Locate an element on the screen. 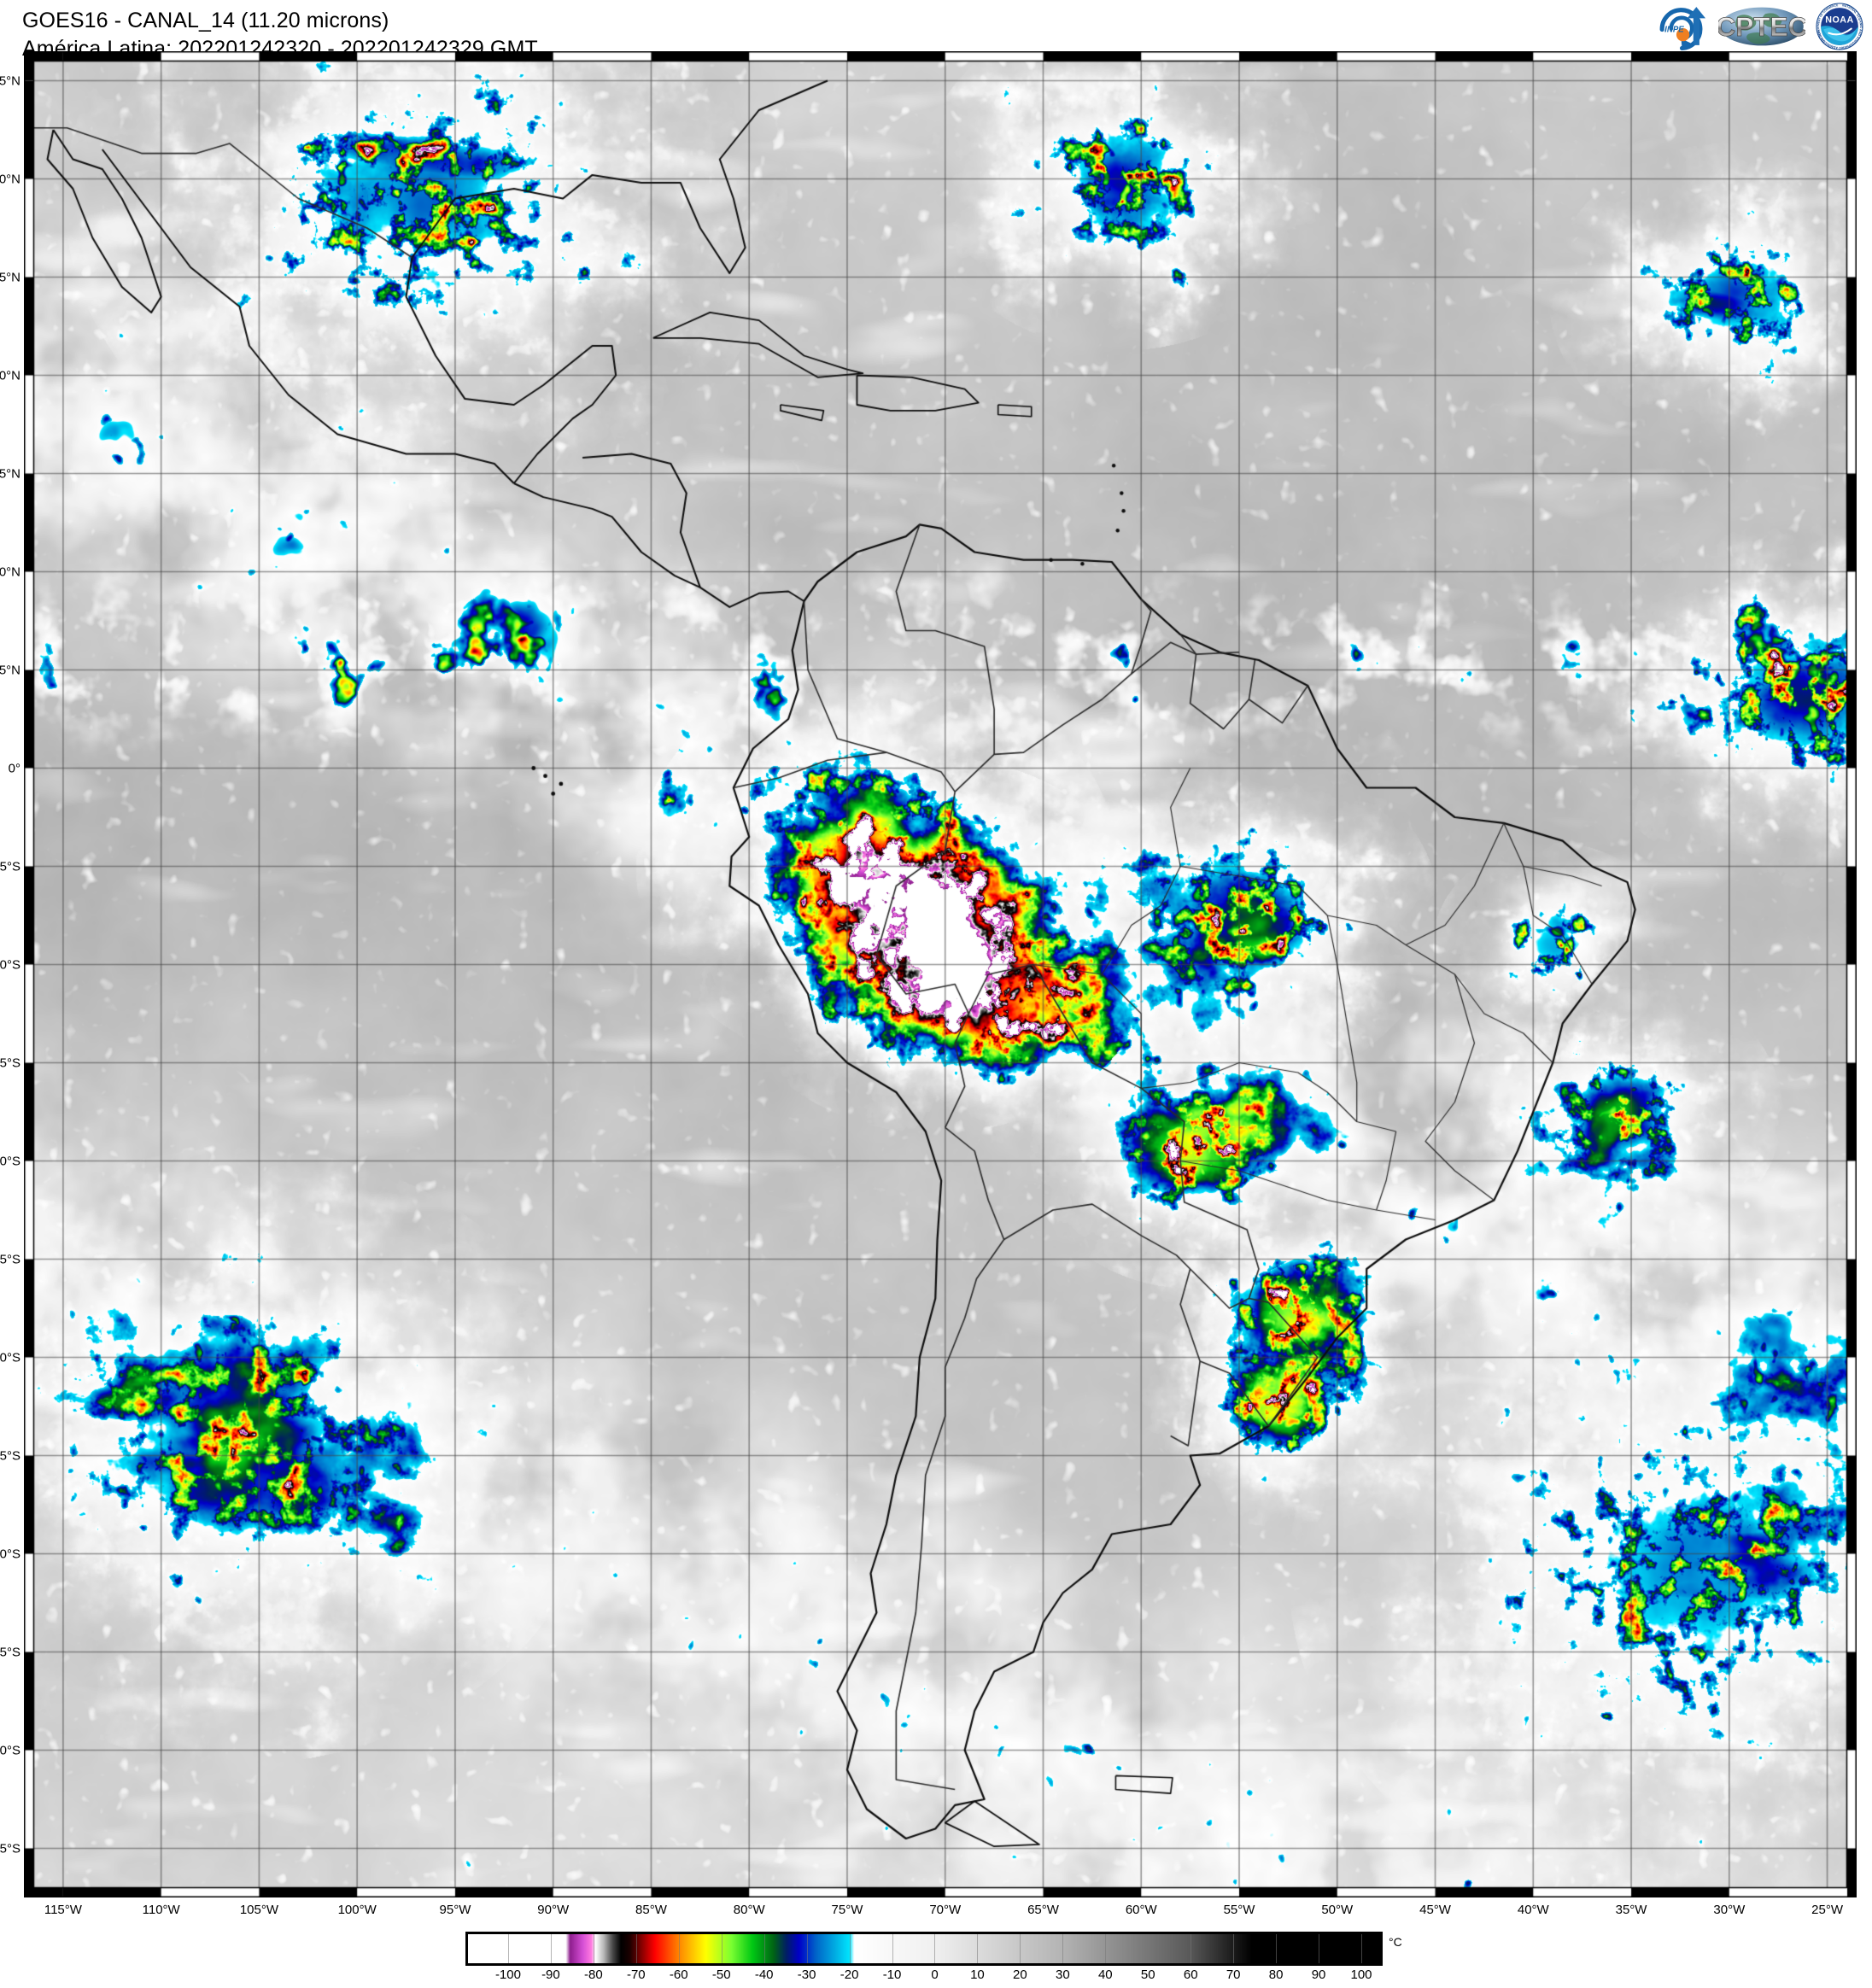 The width and height of the screenshot is (1872, 1988). colorbar-tick: -50 is located at coordinates (721, 1975).